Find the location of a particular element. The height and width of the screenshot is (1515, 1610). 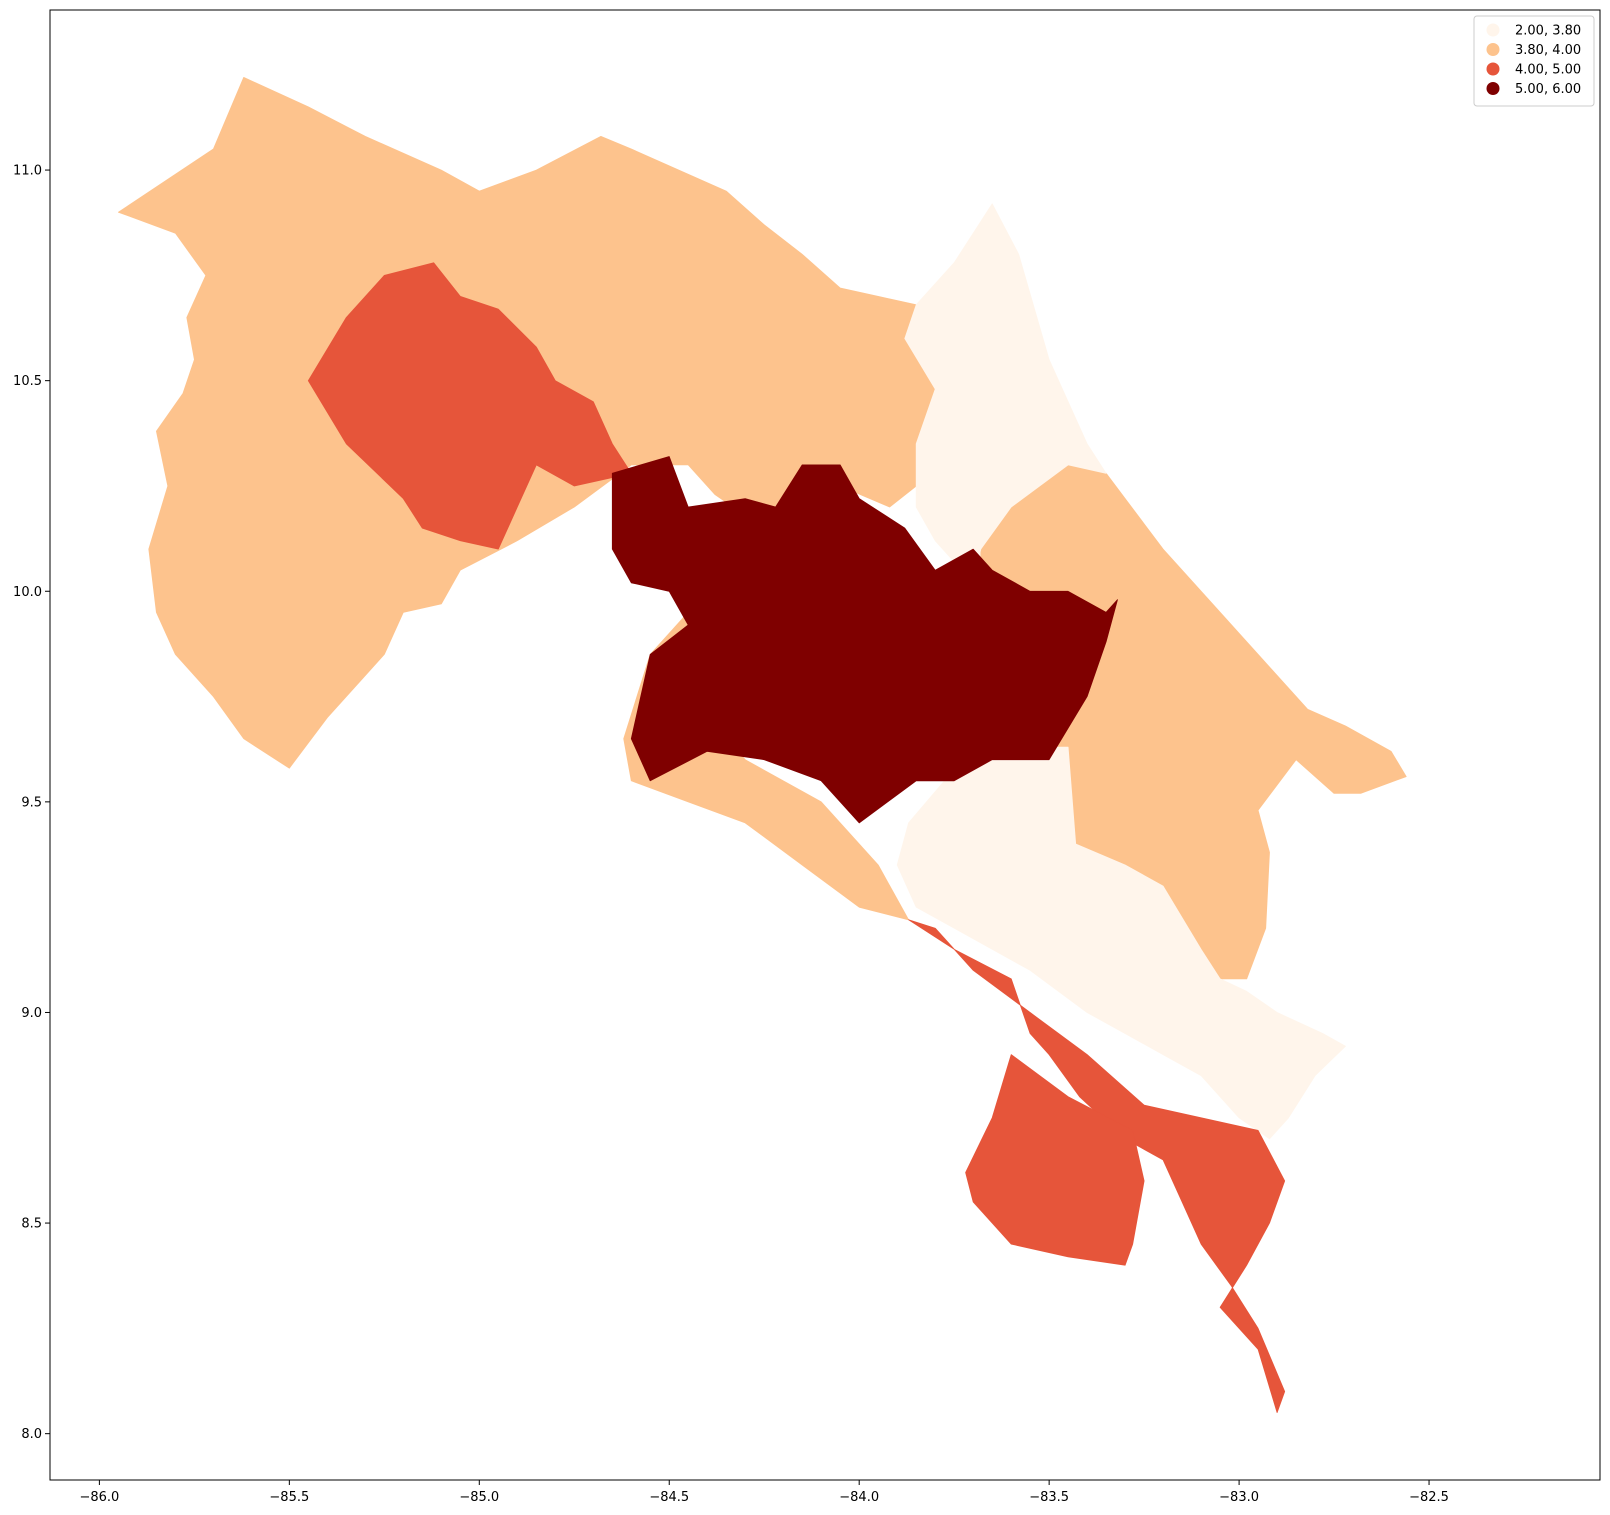

x-tick-label: −84.0 is located at coordinates (859, 1497).